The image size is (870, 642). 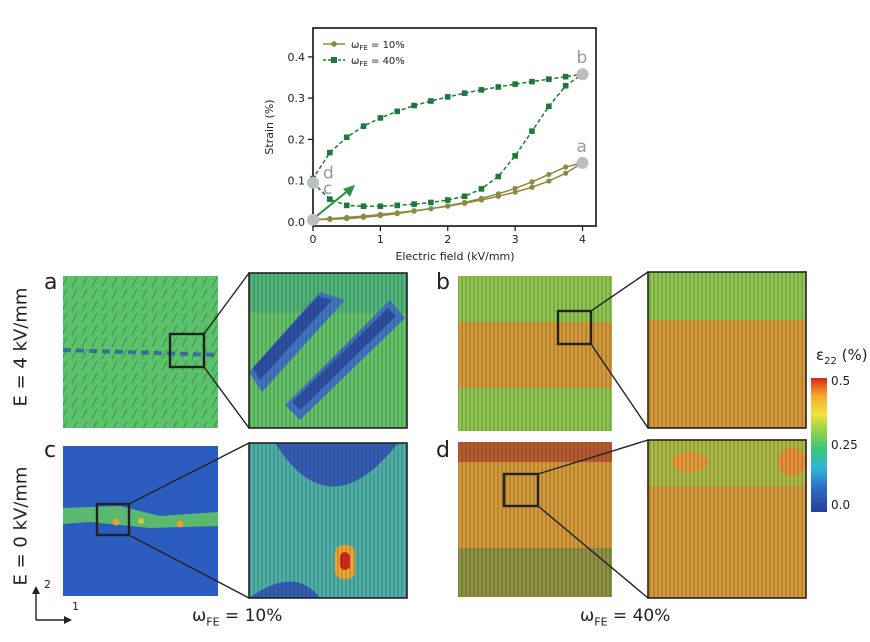 What do you see at coordinates (535, 353) in the screenshot?
I see `map-b-main` at bounding box center [535, 353].